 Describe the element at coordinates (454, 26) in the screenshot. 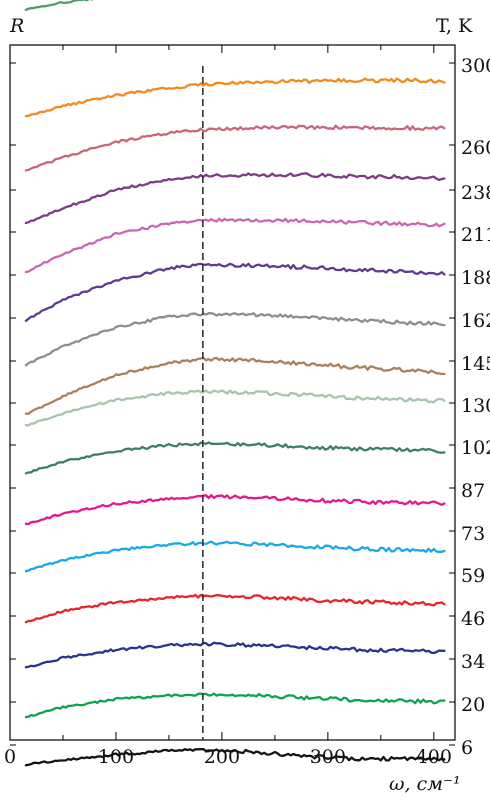

I see `right-axis-label: T, K` at that location.